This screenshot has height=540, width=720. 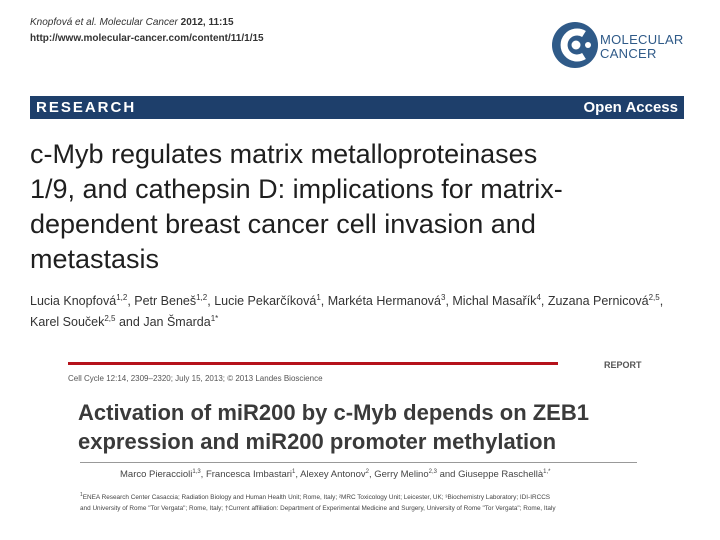 What do you see at coordinates (156, 475) in the screenshot?
I see `author-name: Marco Pieraccioli` at bounding box center [156, 475].